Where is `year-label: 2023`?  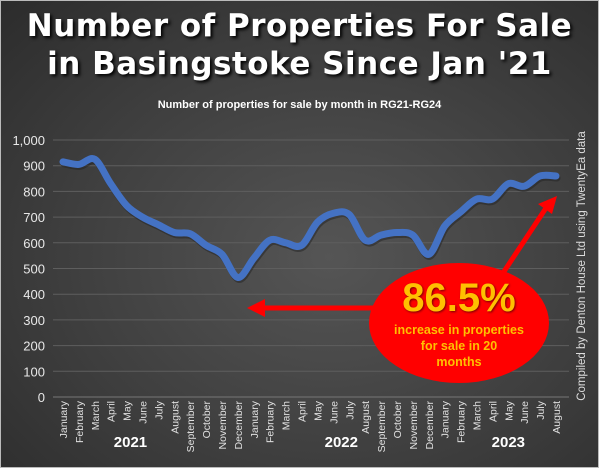
year-label: 2023 is located at coordinates (508, 442).